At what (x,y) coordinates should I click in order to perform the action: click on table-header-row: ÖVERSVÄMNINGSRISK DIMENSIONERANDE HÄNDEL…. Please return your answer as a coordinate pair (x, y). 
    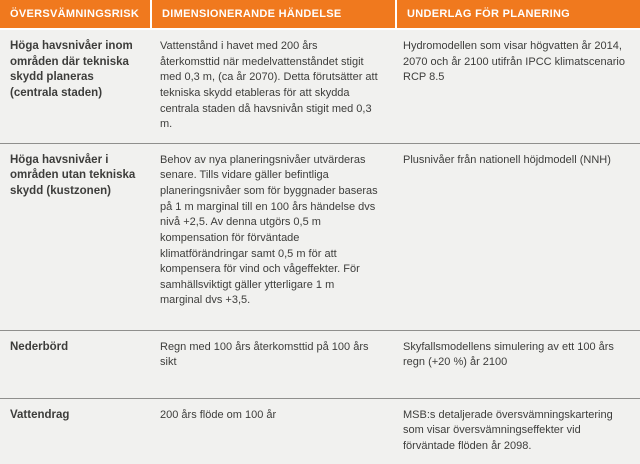
    Looking at the image, I should click on (320, 14).